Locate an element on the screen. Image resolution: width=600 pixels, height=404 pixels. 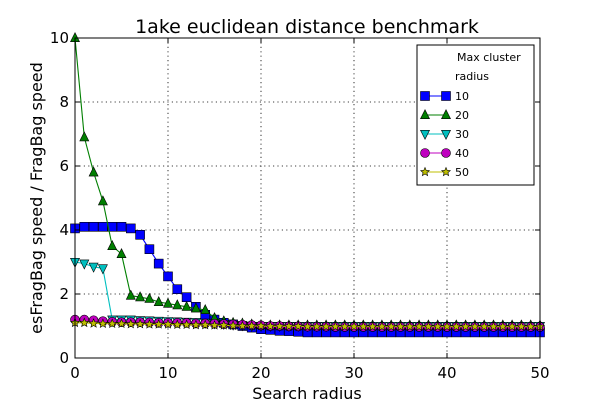
x-tick-label: 50 is located at coordinates (539, 373).